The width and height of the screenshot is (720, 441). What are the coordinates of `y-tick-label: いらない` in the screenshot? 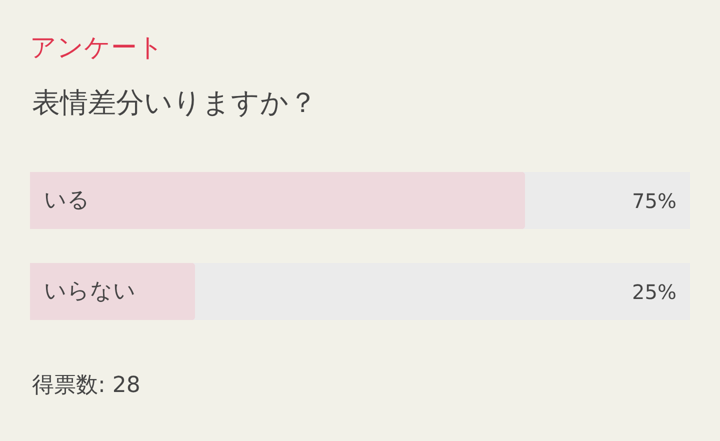 It's located at (90, 291).